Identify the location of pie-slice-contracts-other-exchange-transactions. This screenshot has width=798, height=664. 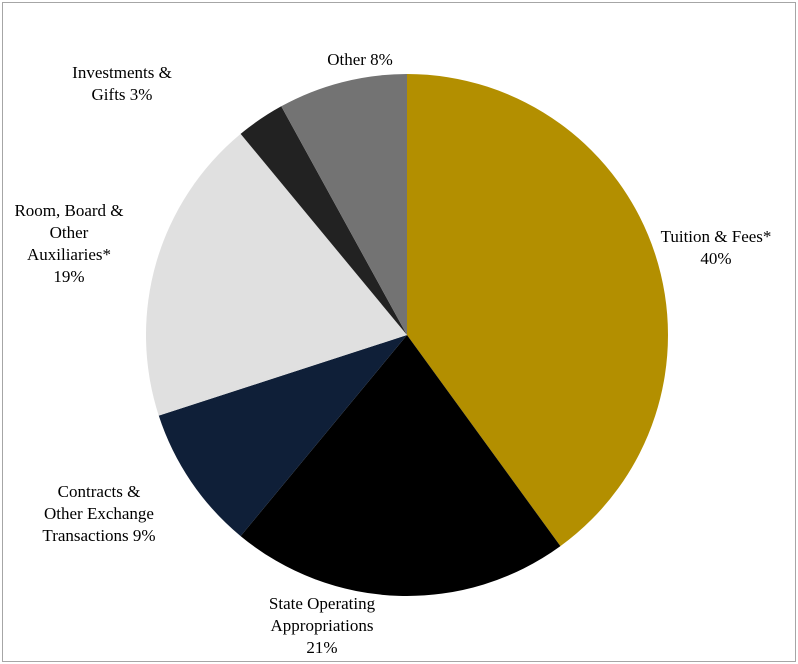
(282, 436).